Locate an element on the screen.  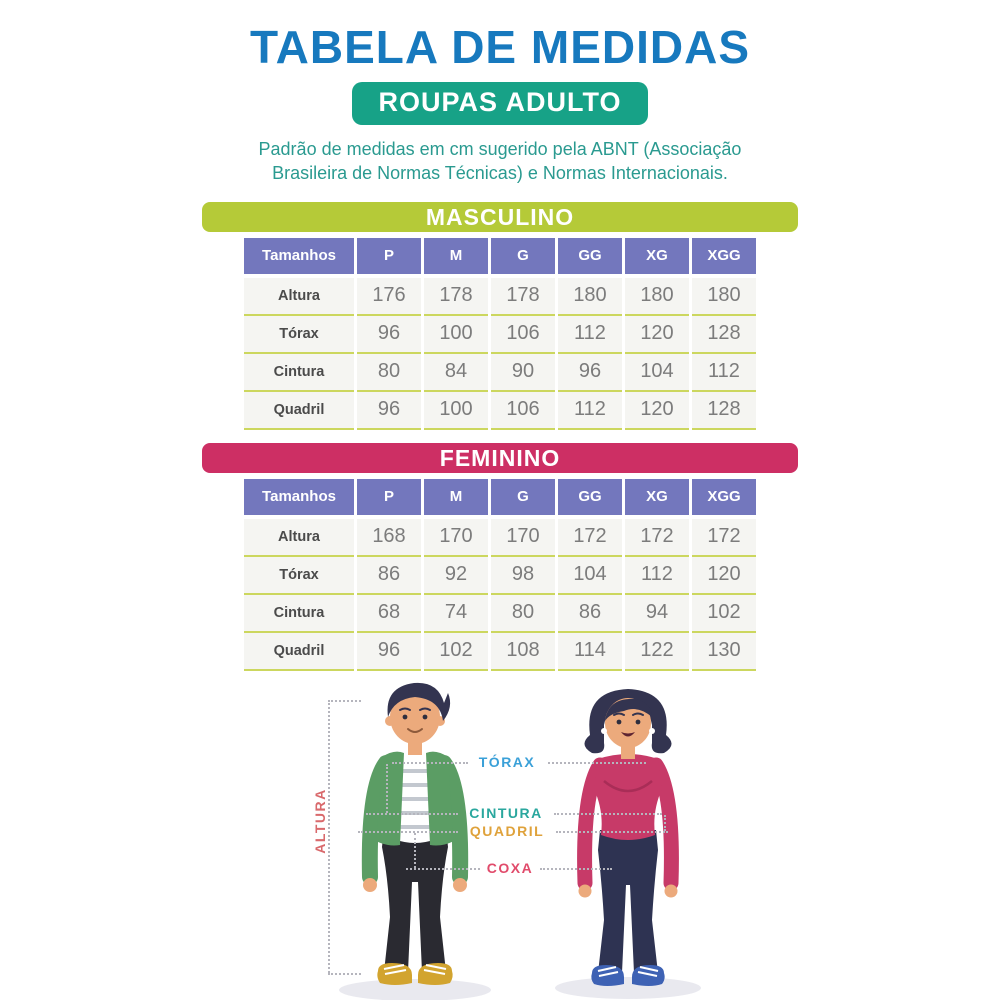
cell-value: 122 is located at coordinates (657, 651).